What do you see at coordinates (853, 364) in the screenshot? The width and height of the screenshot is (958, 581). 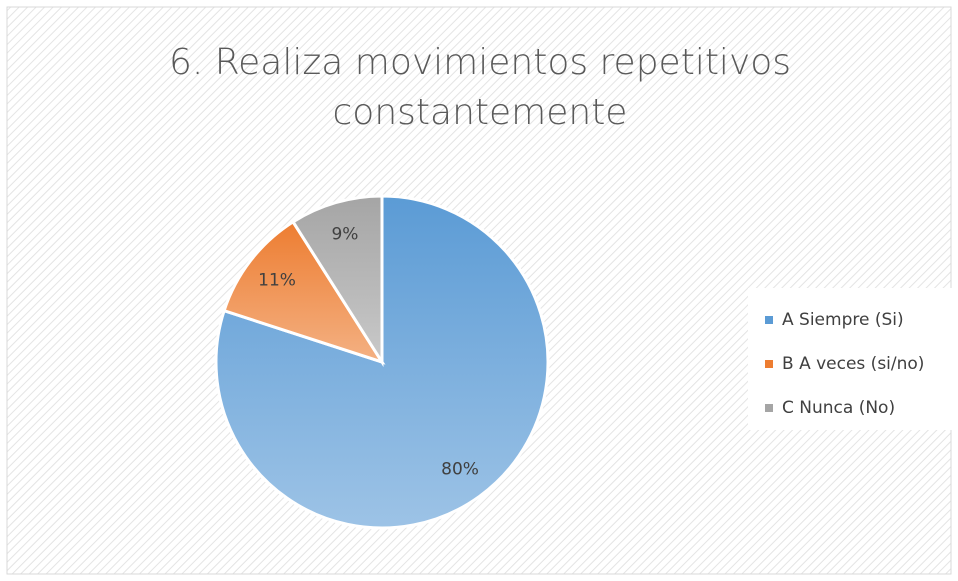 I see `legend-label: B A veces (si/no)` at bounding box center [853, 364].